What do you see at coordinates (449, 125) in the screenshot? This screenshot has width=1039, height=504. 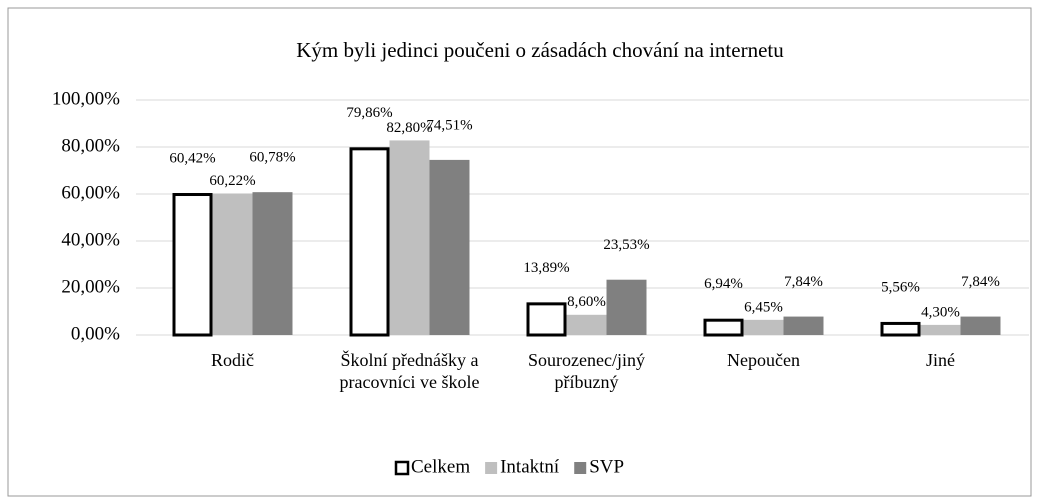 I see `data-label: 74,51%` at bounding box center [449, 125].